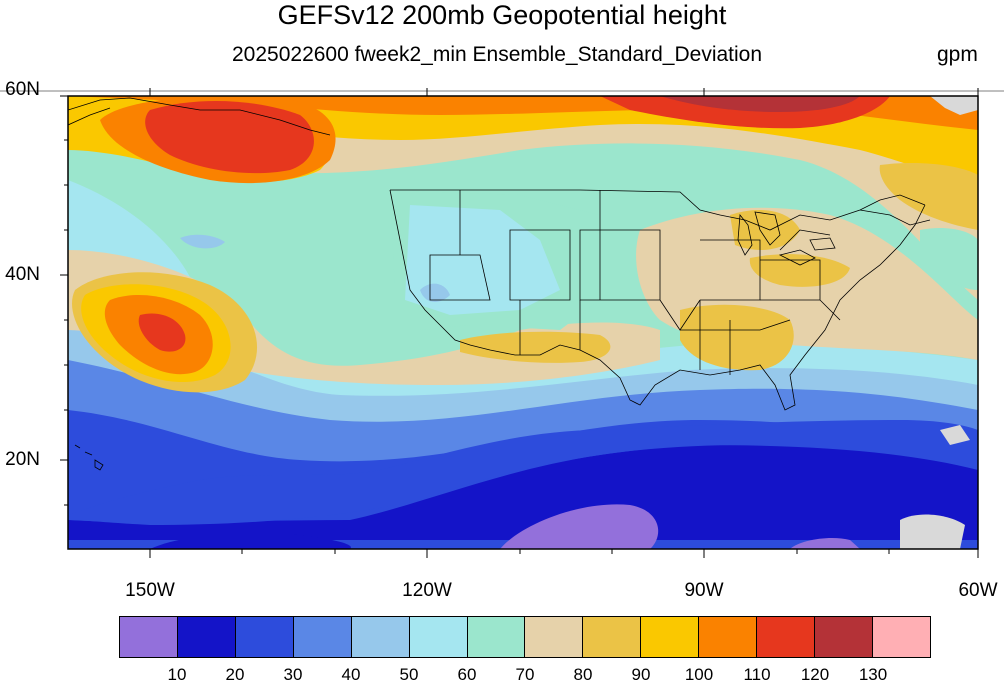  What do you see at coordinates (235, 674) in the screenshot?
I see `colorbar-label: 20` at bounding box center [235, 674].